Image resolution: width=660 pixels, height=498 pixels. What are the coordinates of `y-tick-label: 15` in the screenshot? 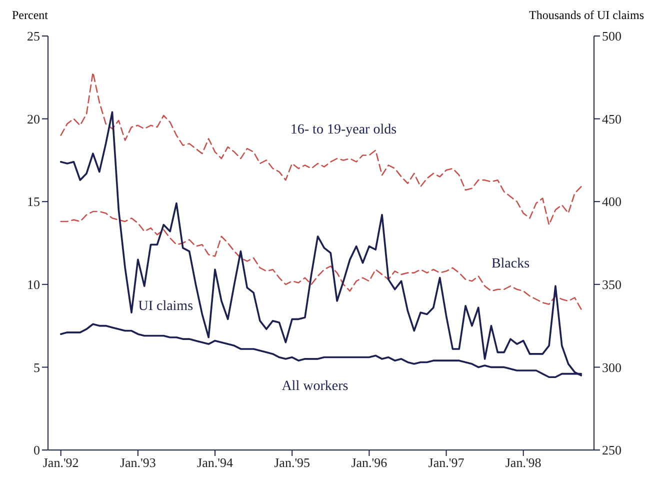 It's located at (33, 202).